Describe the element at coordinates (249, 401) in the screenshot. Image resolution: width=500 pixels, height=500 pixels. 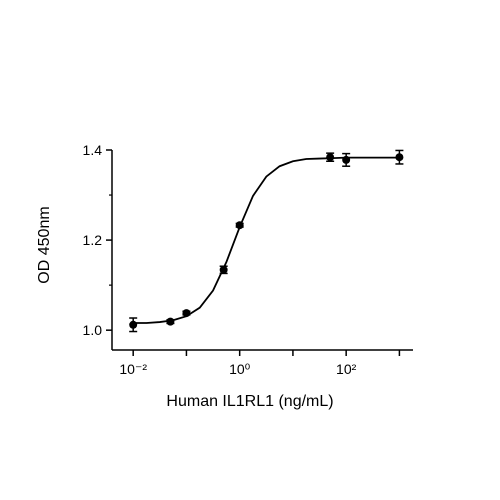
I see `x-axis-label: Human IL1RL1 (ng/mL)` at that location.